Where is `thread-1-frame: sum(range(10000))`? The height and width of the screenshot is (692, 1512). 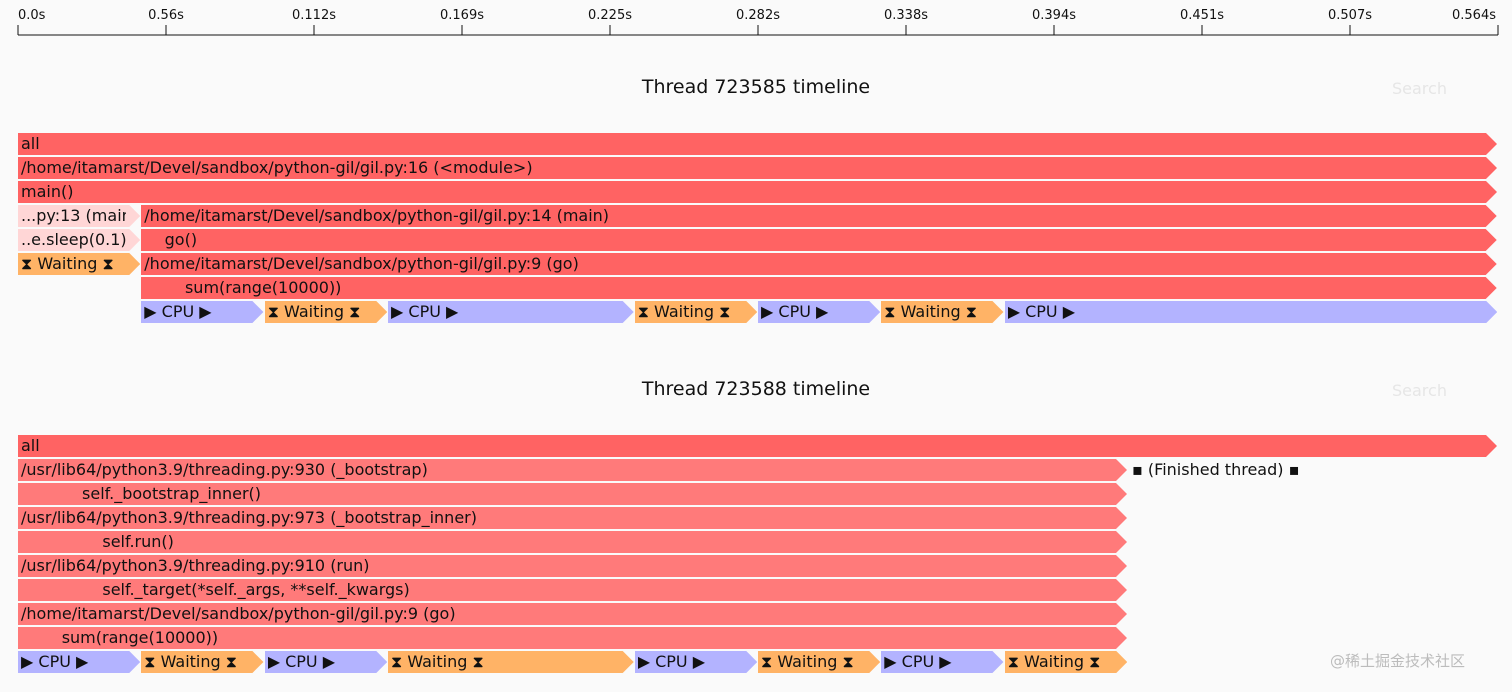 thread-1-frame: sum(range(10000)) is located at coordinates (819, 288).